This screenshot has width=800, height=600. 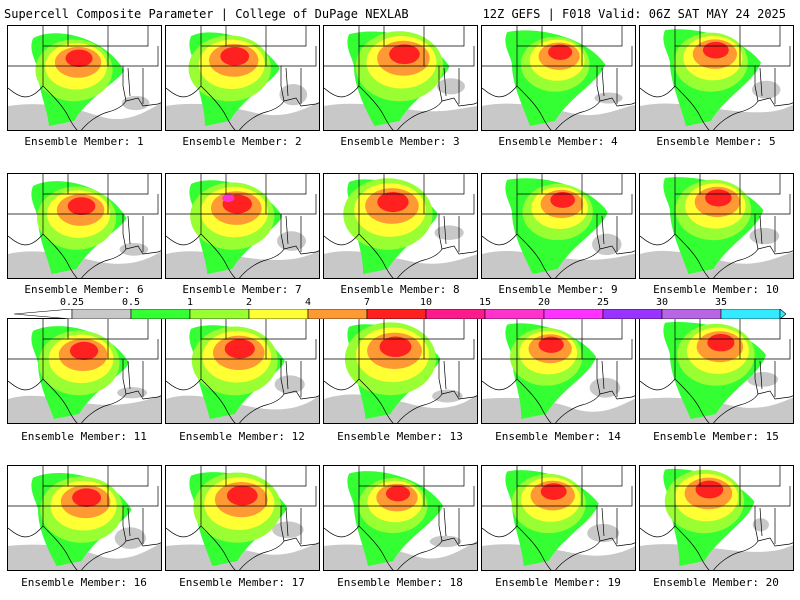 What do you see at coordinates (242, 436) in the screenshot?
I see `ensemble-member-label: Ensemble Member: 12` at bounding box center [242, 436].